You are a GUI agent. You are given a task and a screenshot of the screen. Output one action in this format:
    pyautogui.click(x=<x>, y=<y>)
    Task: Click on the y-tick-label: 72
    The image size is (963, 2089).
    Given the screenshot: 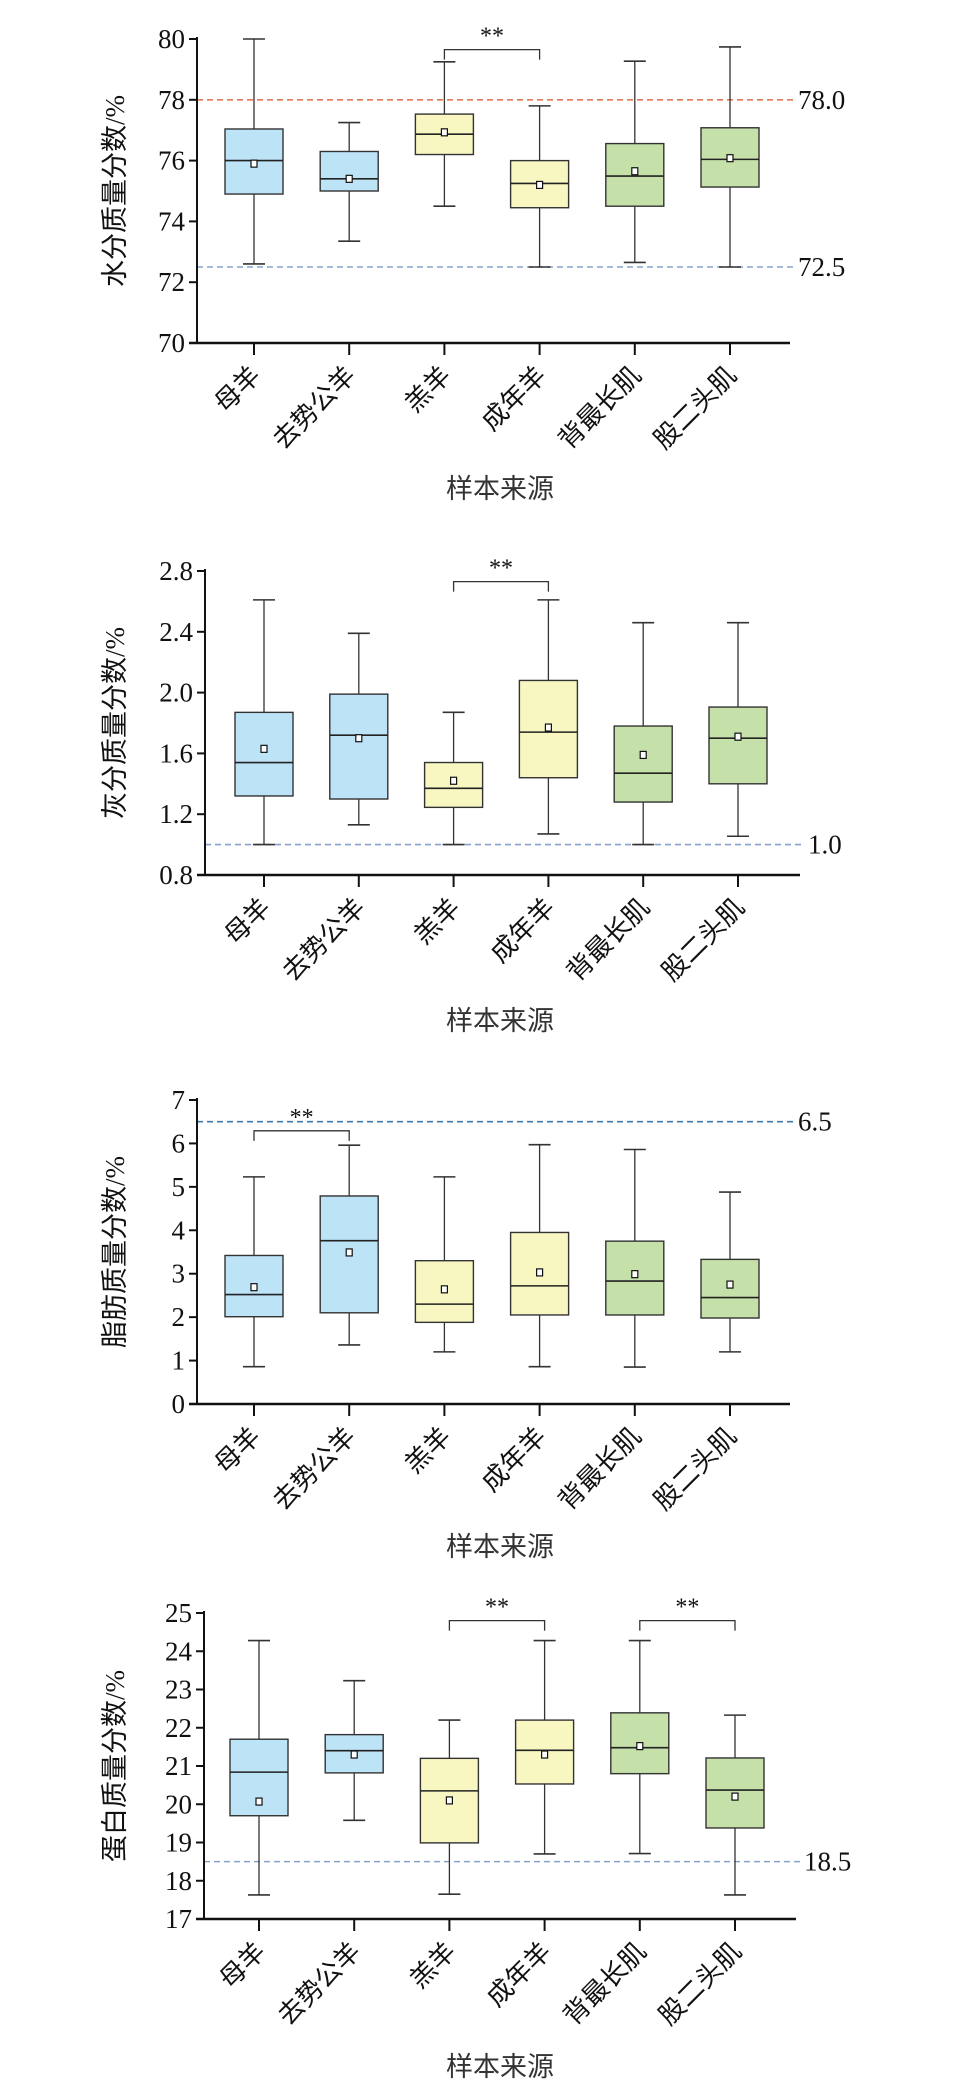 What is the action you would take?
    pyautogui.click(x=171, y=282)
    